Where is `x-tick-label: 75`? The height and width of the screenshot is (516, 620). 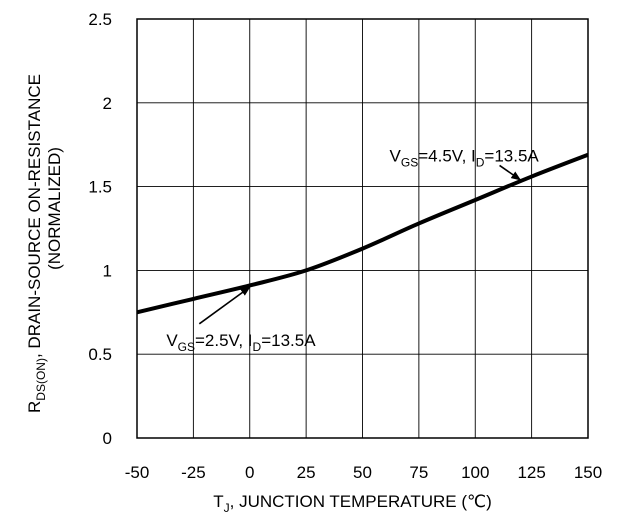 x-tick-label: 75 is located at coordinates (418, 472).